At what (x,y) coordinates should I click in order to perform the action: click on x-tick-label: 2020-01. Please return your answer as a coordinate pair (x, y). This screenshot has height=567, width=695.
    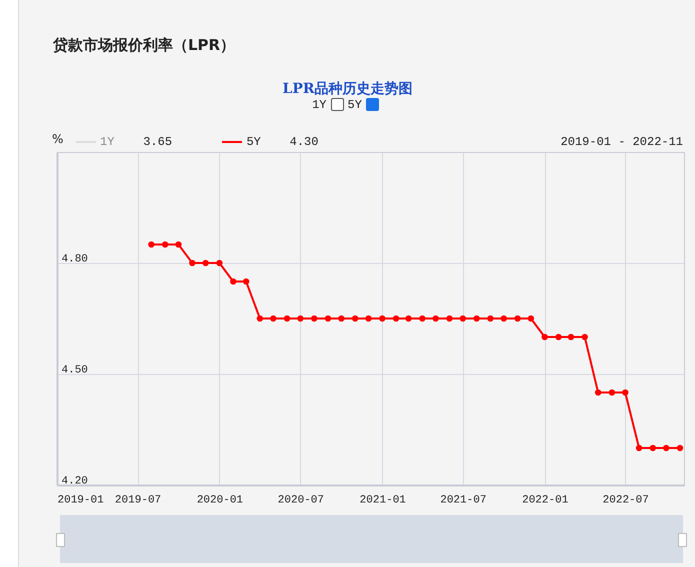
    Looking at the image, I should click on (220, 500).